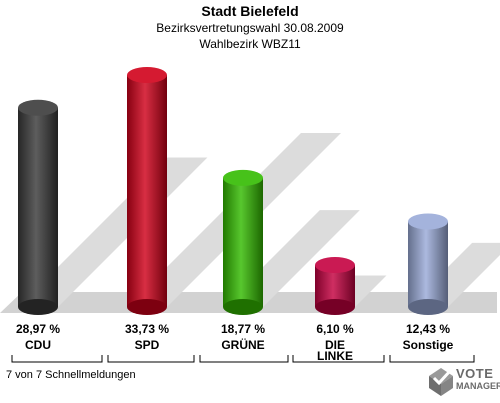  What do you see at coordinates (335, 265) in the screenshot?
I see `bar-top-die-linke` at bounding box center [335, 265].